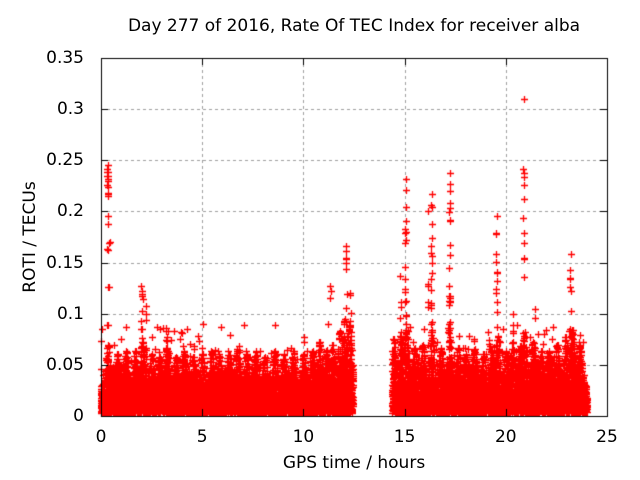 This screenshot has width=640, height=480. What do you see at coordinates (78, 416) in the screenshot?
I see `y-tick-label: 0` at bounding box center [78, 416].